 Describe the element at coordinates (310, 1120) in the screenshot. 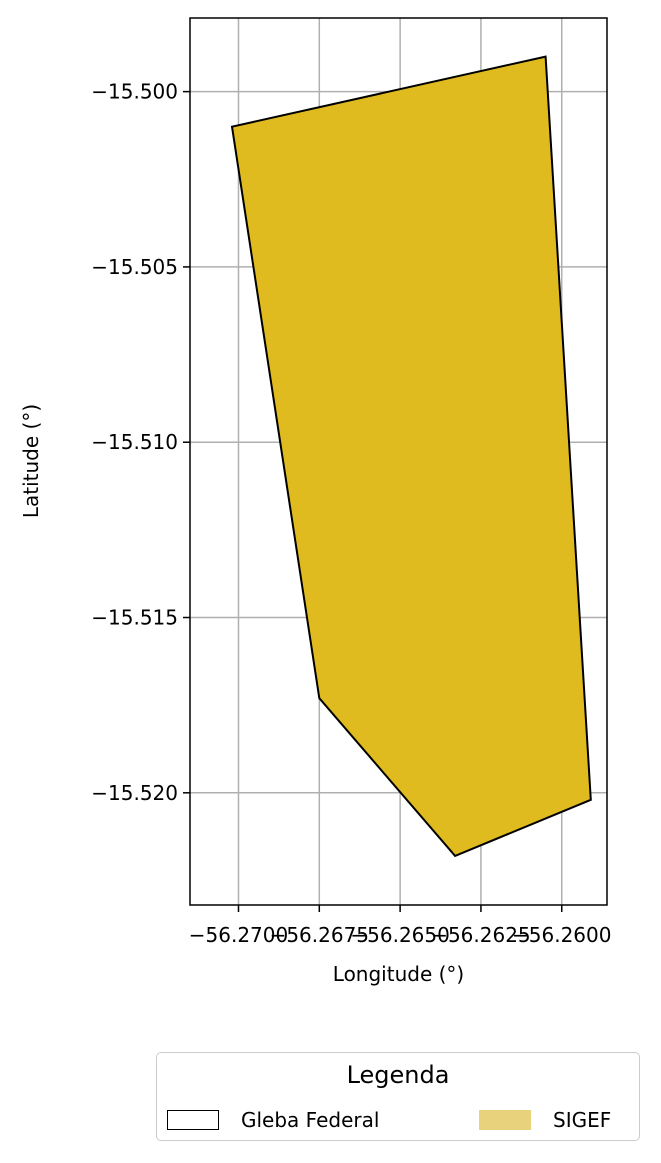

I see `legend-label-gleba-federal: Gleba Federal` at that location.